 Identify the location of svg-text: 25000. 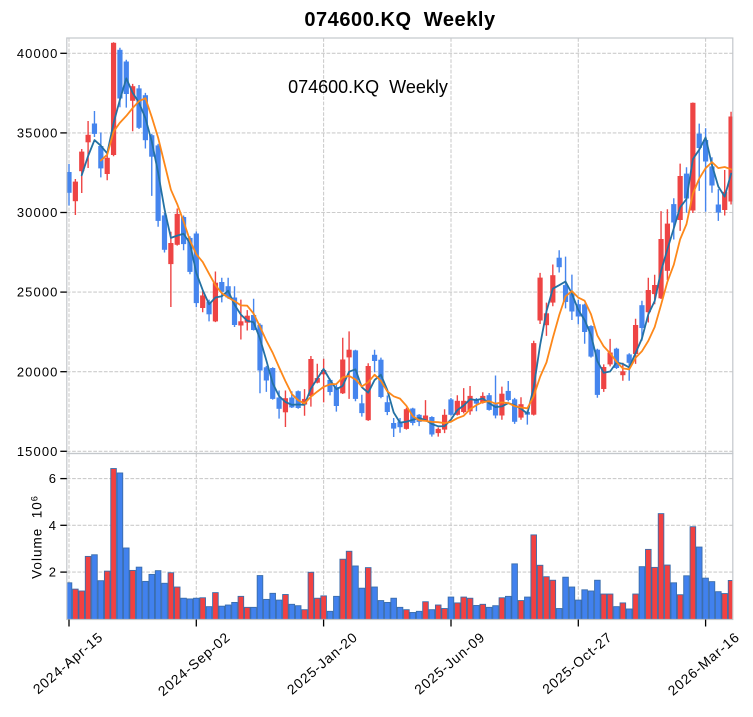
(38, 292).